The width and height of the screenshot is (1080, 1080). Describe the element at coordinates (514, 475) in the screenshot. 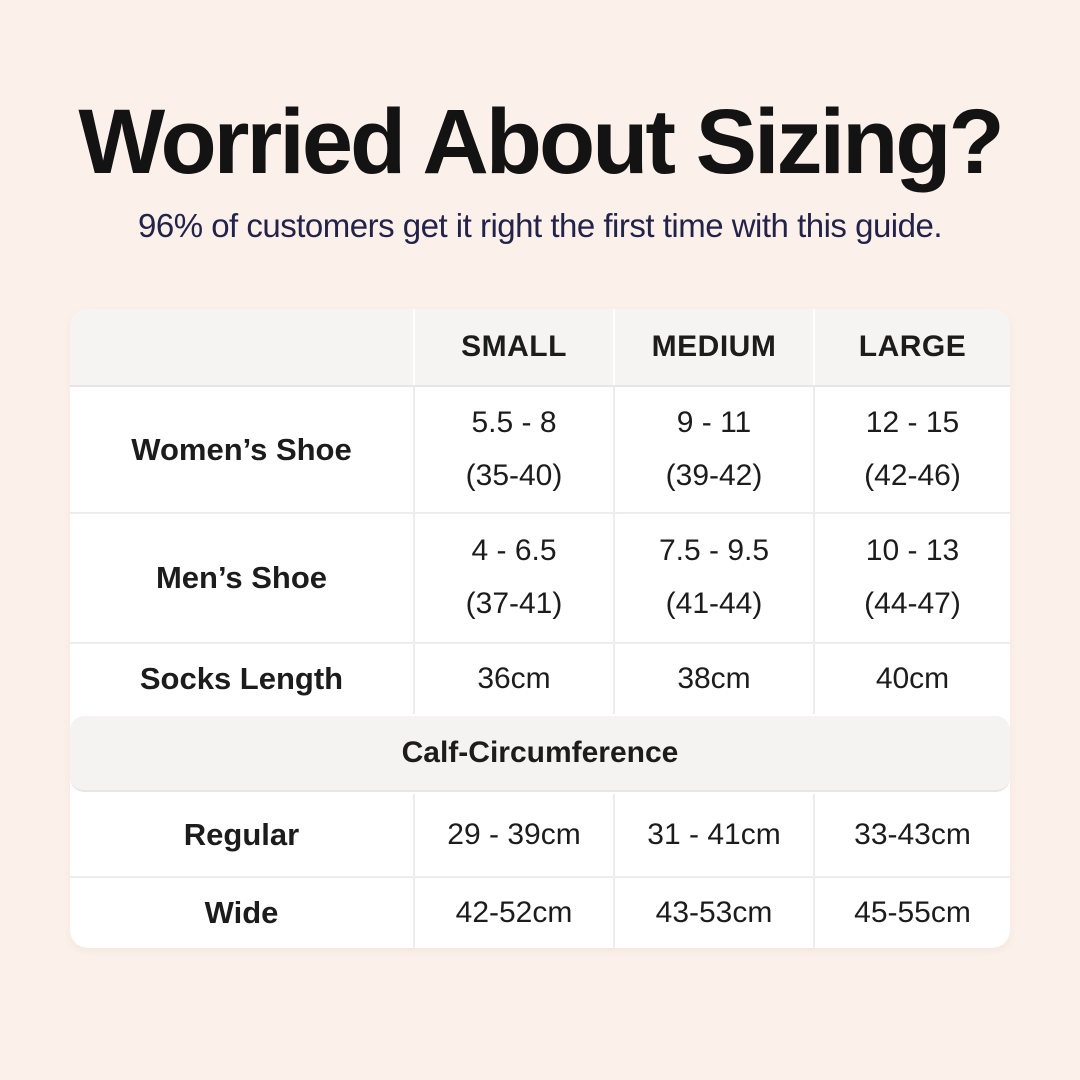

I see `shoe-size-eu: (35-40)` at that location.